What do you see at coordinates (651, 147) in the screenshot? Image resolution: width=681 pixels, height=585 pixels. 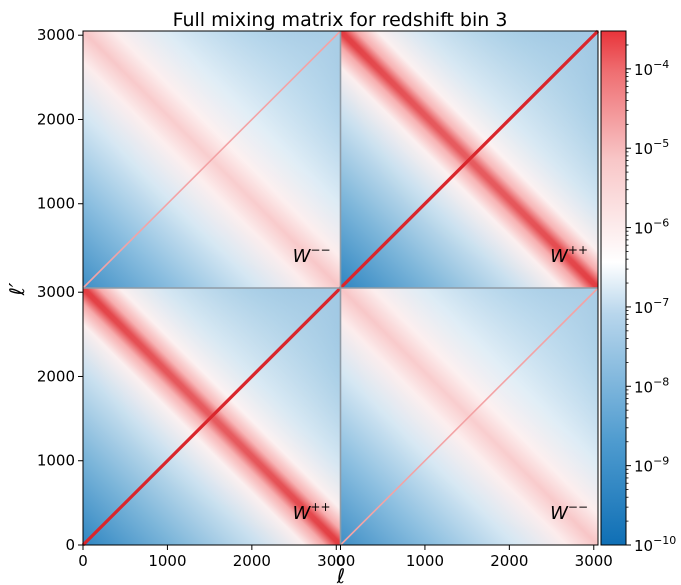 I see `colorbar-tick-label: 10⁻⁵` at bounding box center [651, 147].